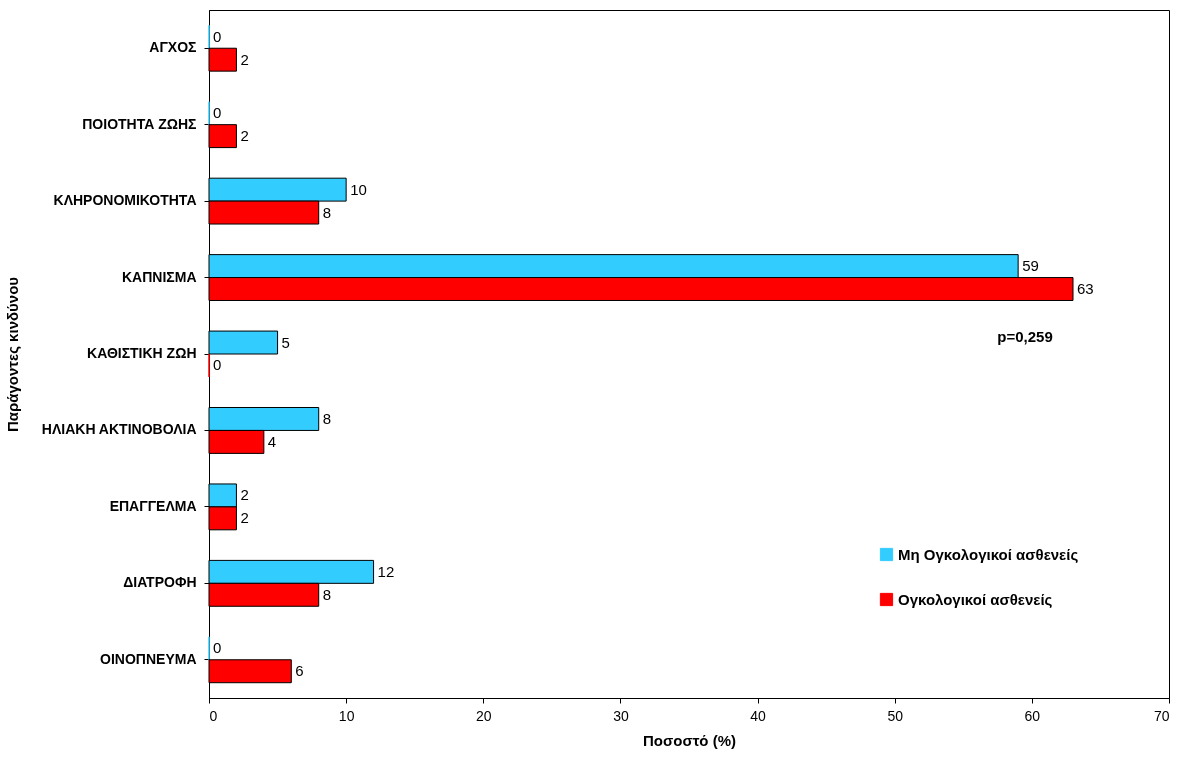 The width and height of the screenshot is (1183, 773). Describe the element at coordinates (125, 200) in the screenshot. I see `y-tick-label: ΚΛΗΡΟΝΟΜΙΚΟΤΗΤΑ` at that location.